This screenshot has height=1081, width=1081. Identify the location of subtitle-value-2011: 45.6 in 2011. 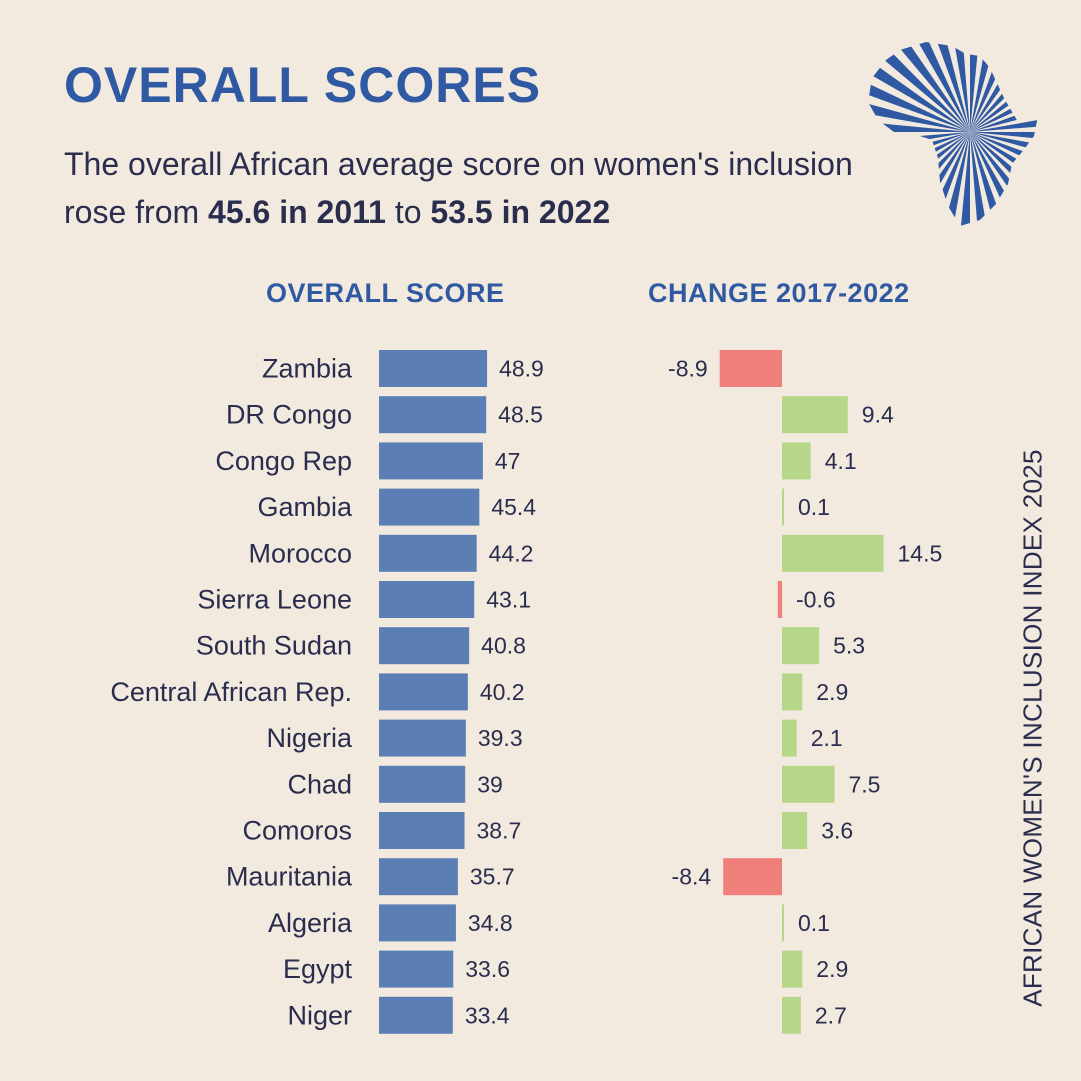
(297, 212).